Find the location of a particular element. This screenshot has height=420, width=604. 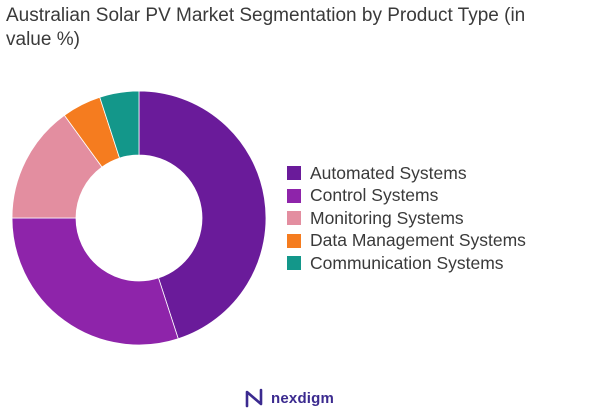

legend-label: Monitoring Systems is located at coordinates (387, 217).